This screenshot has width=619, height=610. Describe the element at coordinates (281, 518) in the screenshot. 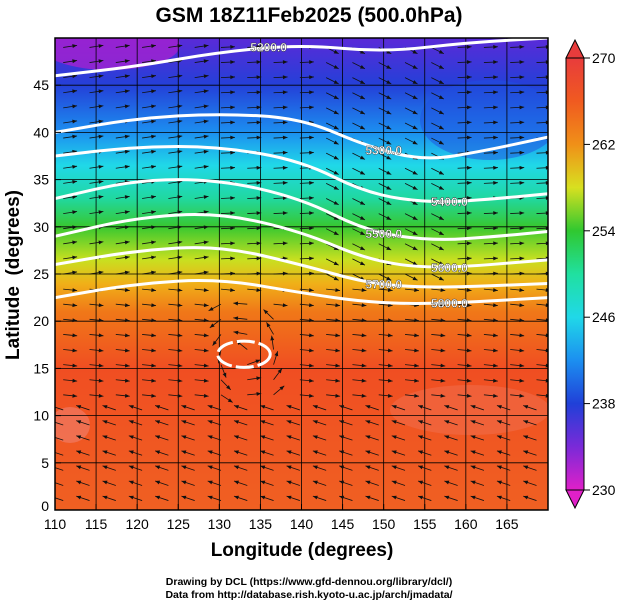

I see `x-axis-ticks: 110 115 120 125 130 135 140 145 150 155 160 165` at that location.